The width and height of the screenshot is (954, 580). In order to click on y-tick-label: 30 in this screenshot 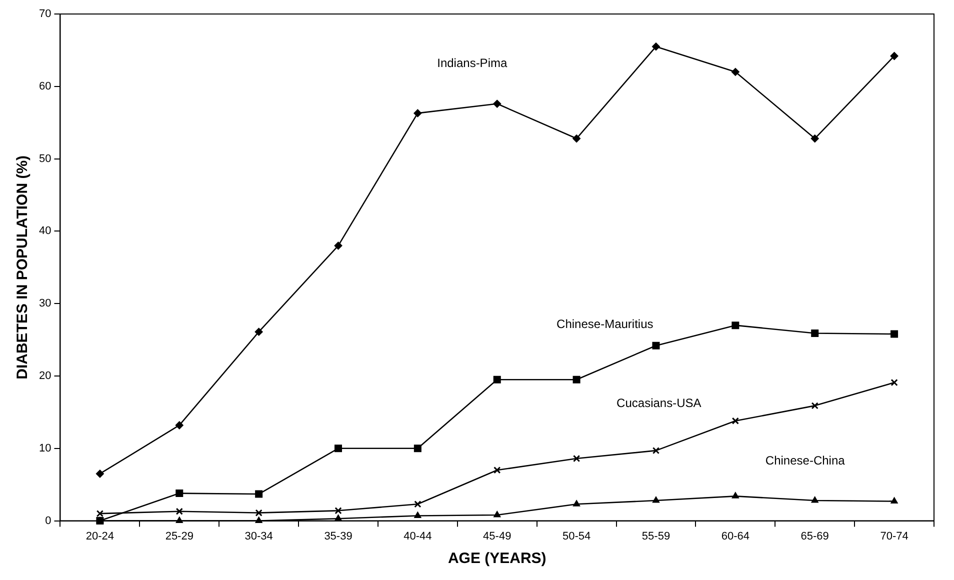, I will do `click(45, 304)`.